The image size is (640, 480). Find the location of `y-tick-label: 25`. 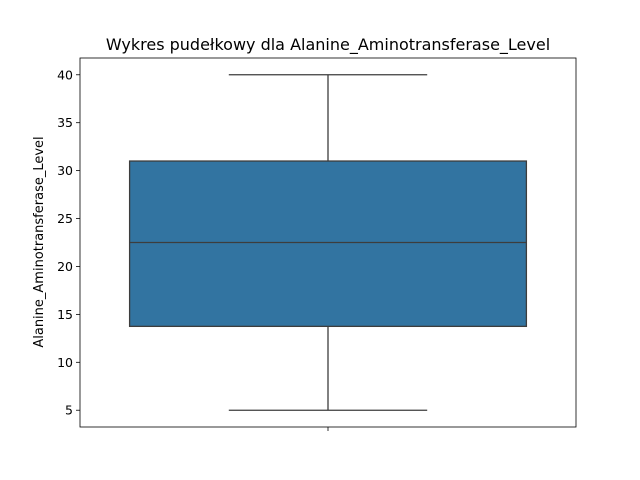

y-tick-label: 25 is located at coordinates (65, 218).